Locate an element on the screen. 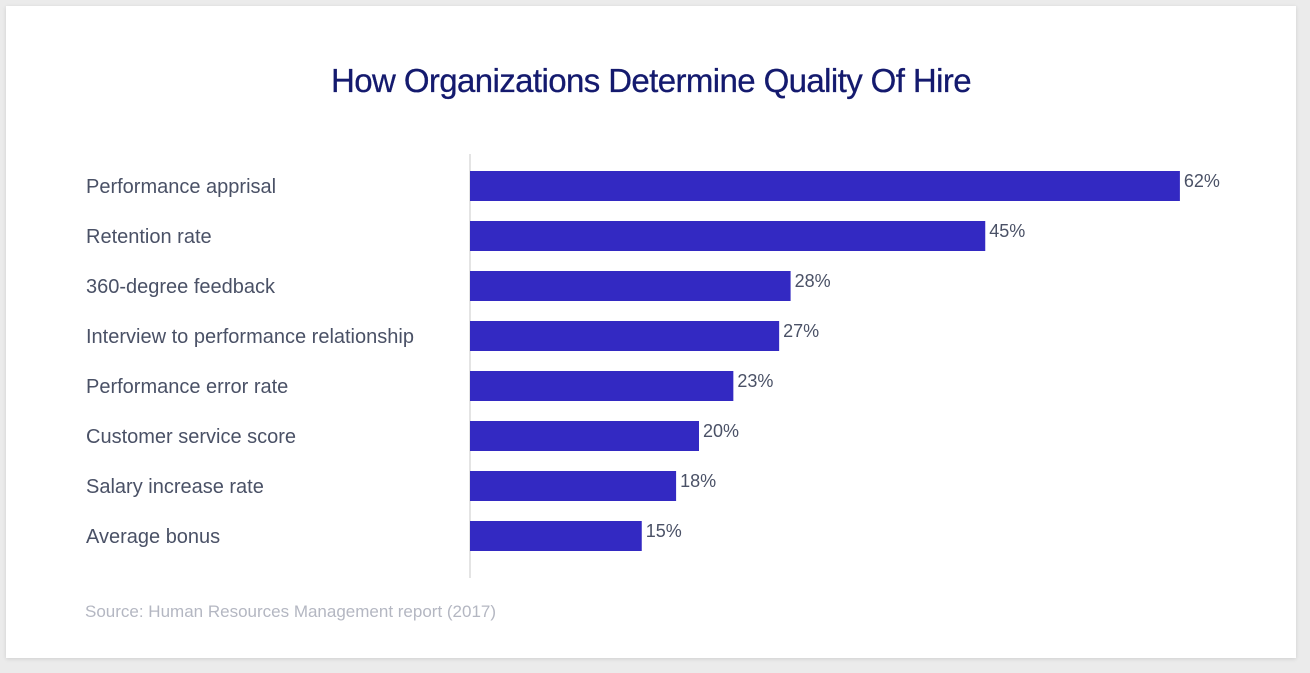 The height and width of the screenshot is (673, 1310). value-label: 45% is located at coordinates (1007, 231).